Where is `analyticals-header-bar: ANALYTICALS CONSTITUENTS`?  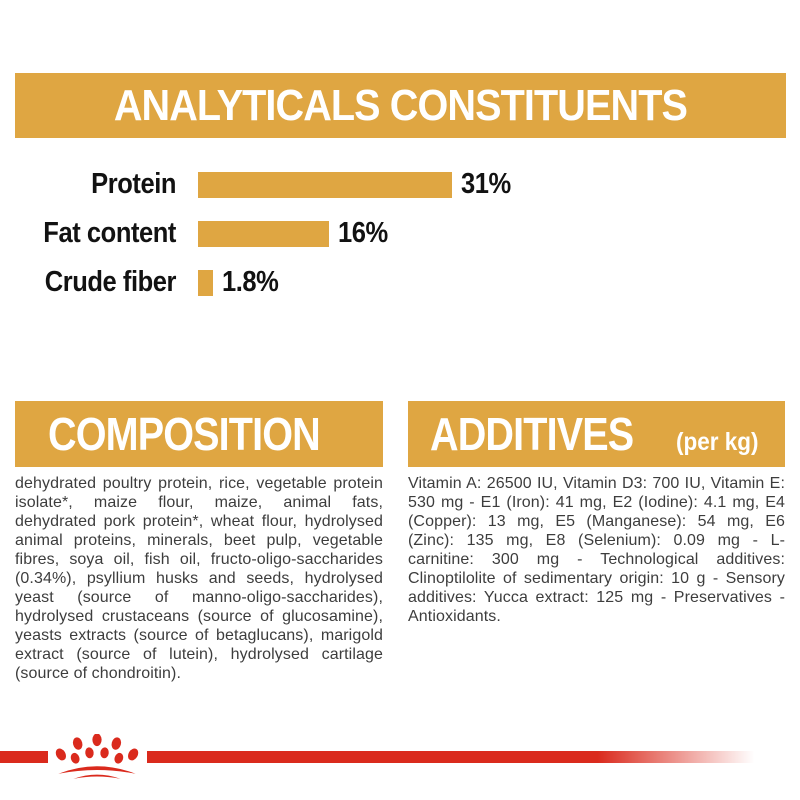 analyticals-header-bar: ANALYTICALS CONSTITUENTS is located at coordinates (400, 105).